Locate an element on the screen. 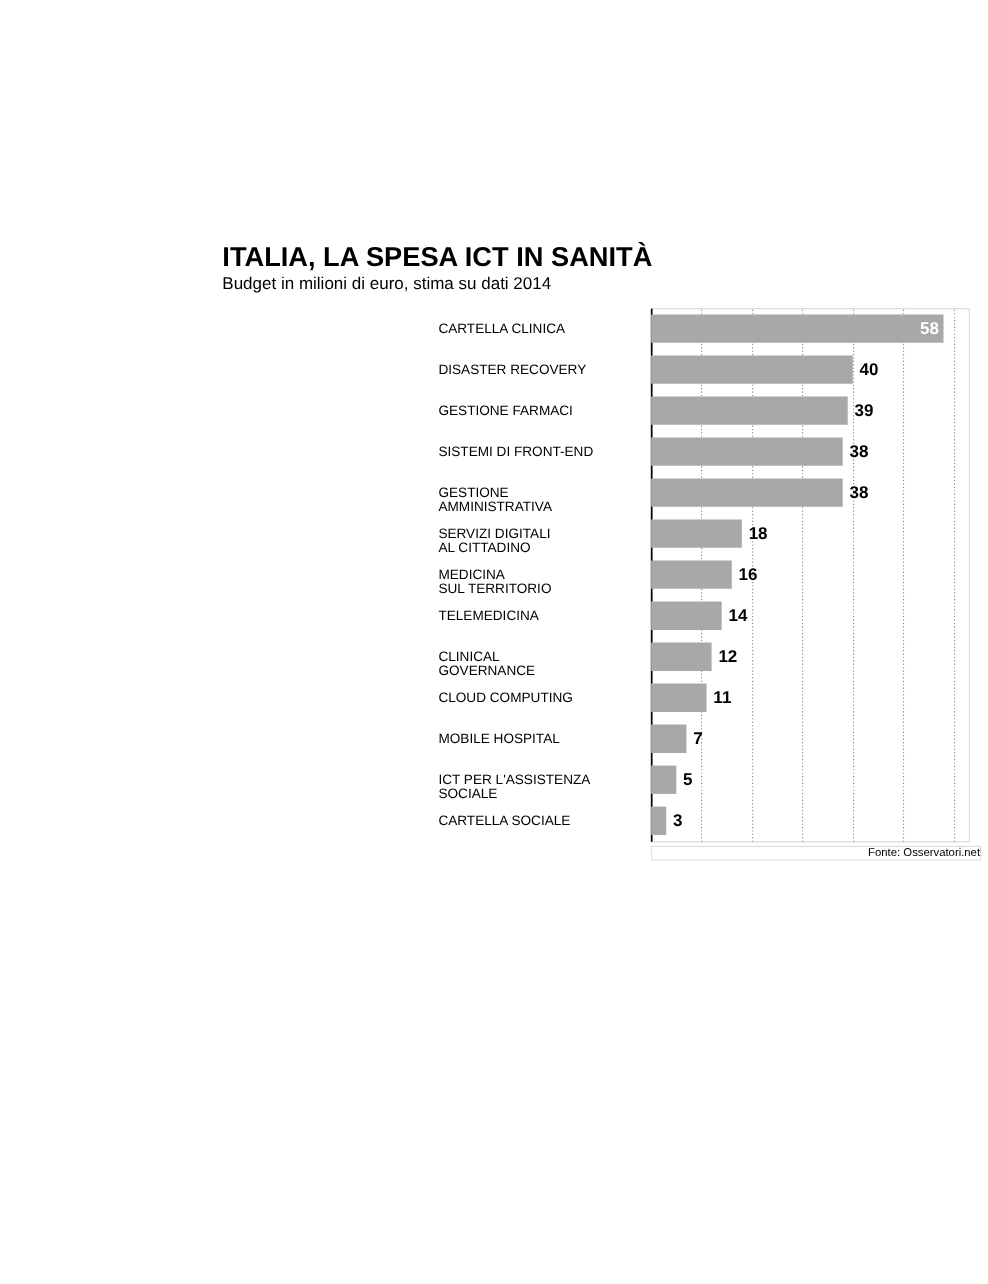  data-label: 12 is located at coordinates (728, 656).